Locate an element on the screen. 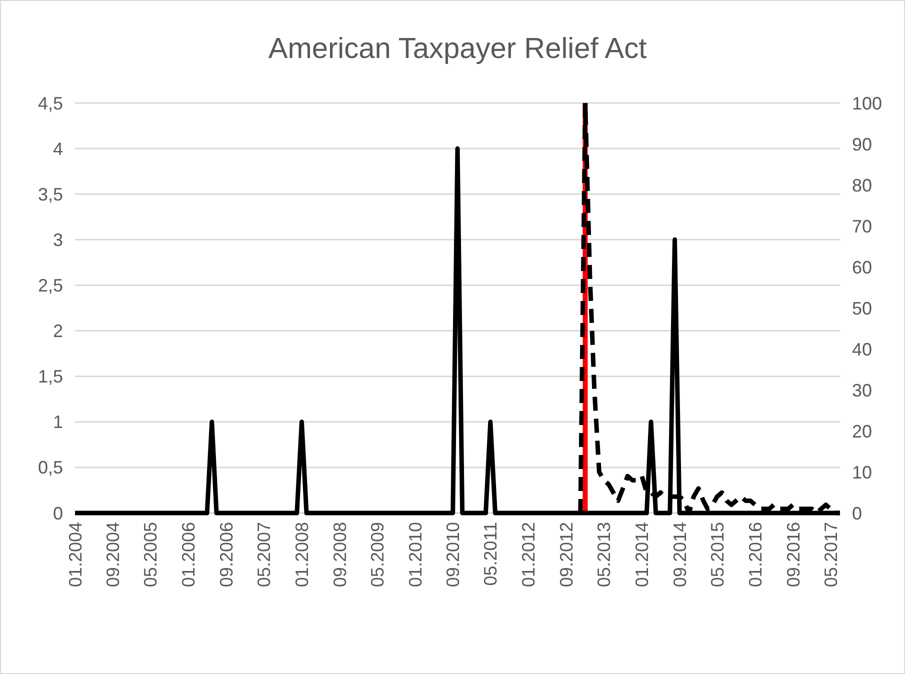 The height and width of the screenshot is (683, 914). y-tick-label: 3 is located at coordinates (57, 240).